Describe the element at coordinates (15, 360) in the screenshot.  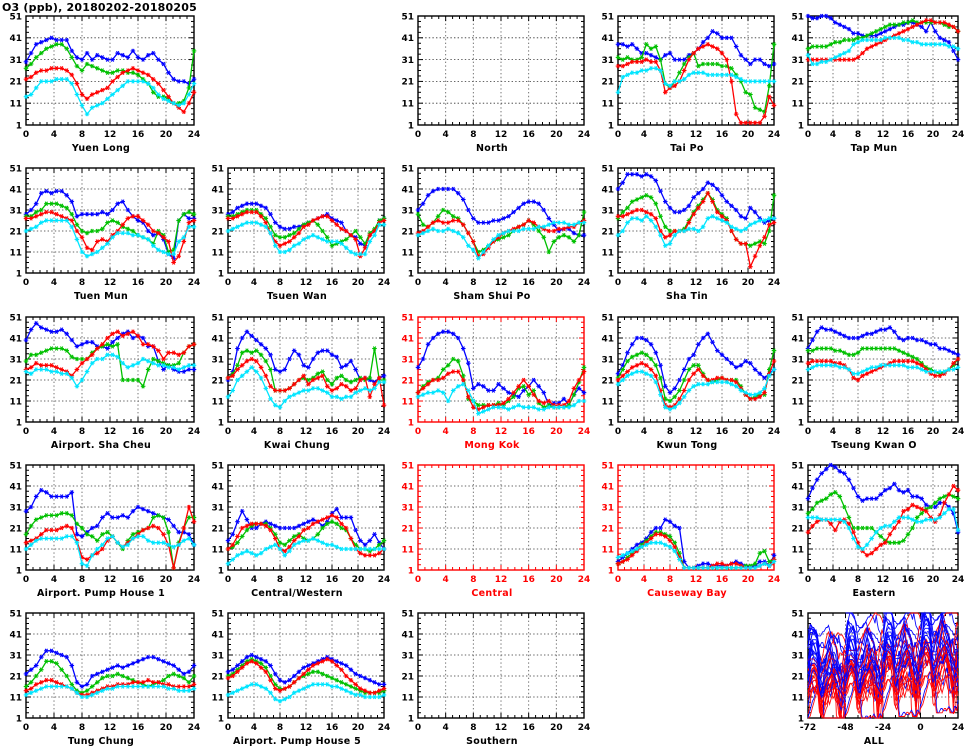
I see `y-tick-label: 31` at that location.